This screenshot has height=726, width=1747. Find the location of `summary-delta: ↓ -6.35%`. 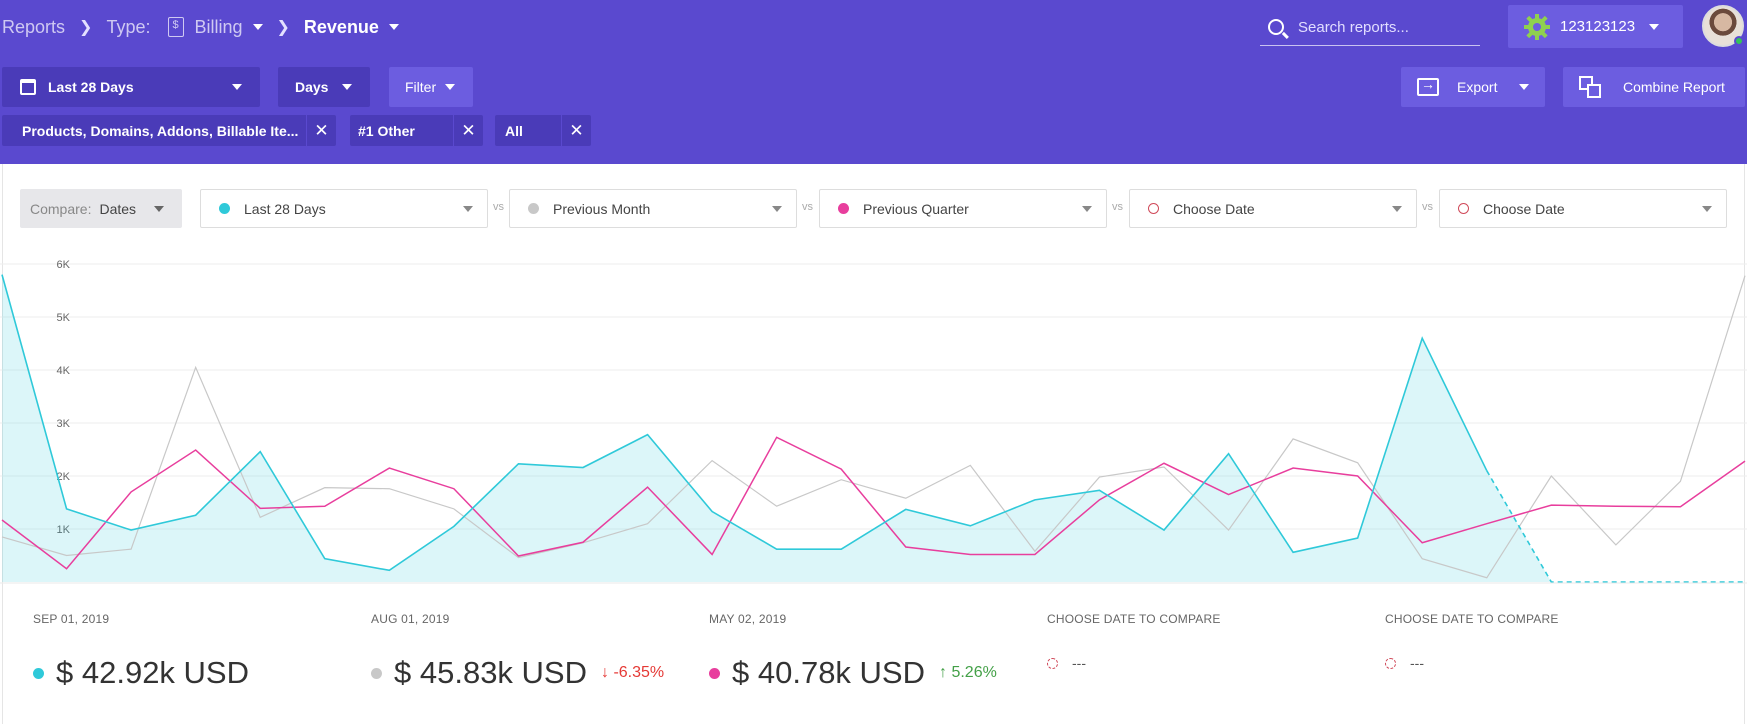

summary-delta: ↓ -6.35% is located at coordinates (633, 672).